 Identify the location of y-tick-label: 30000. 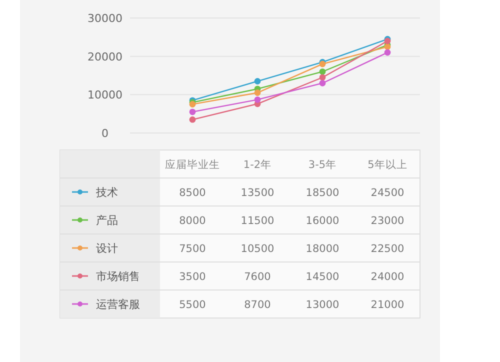
(105, 18).